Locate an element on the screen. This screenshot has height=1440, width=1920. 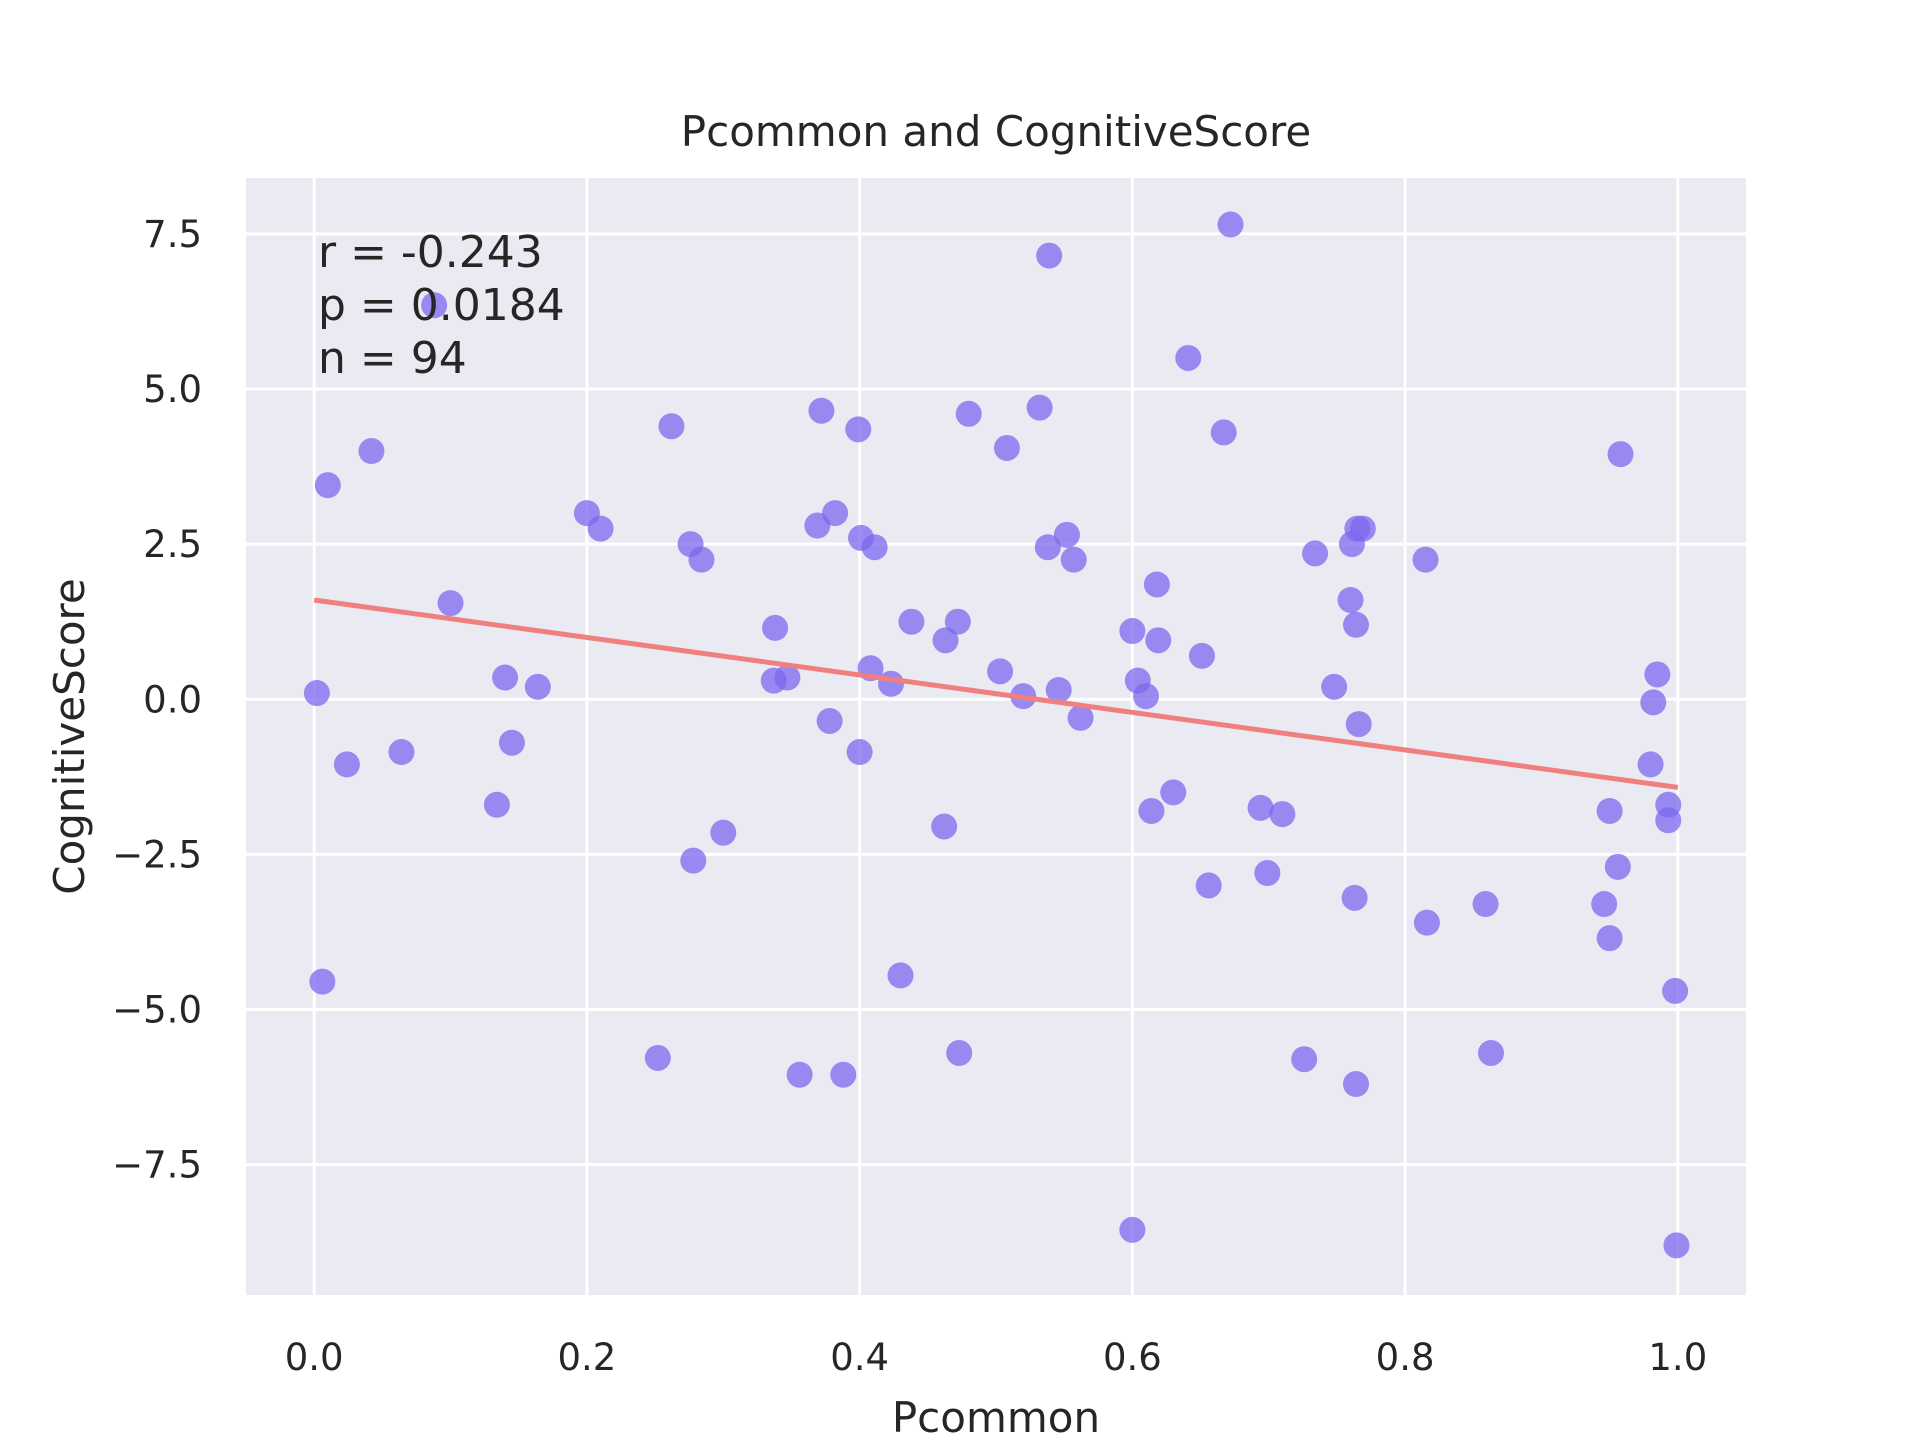
y-tick-label: 0.0 is located at coordinates (172, 699).